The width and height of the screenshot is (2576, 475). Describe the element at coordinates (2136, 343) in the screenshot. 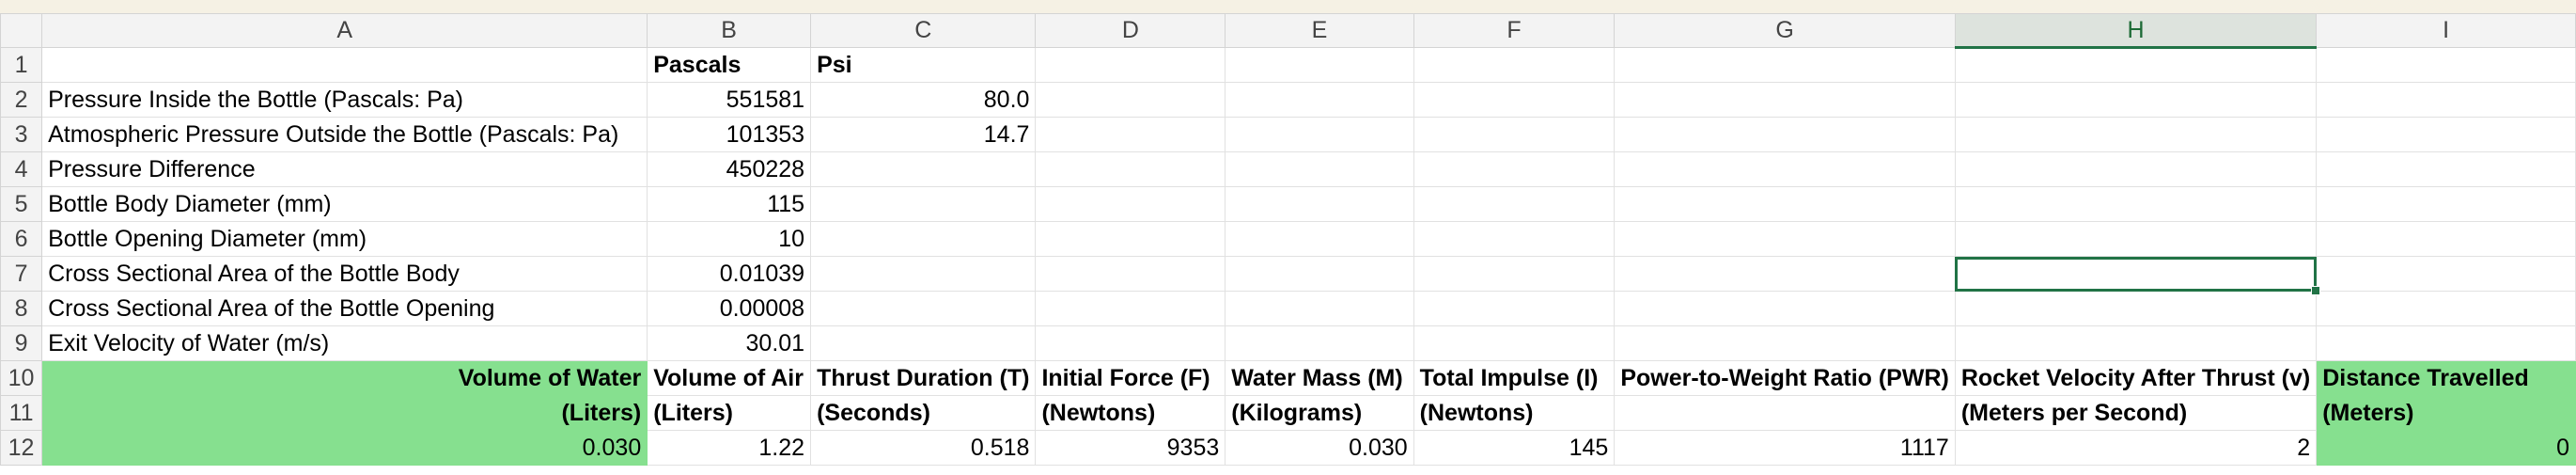

I see `cell-h9` at that location.